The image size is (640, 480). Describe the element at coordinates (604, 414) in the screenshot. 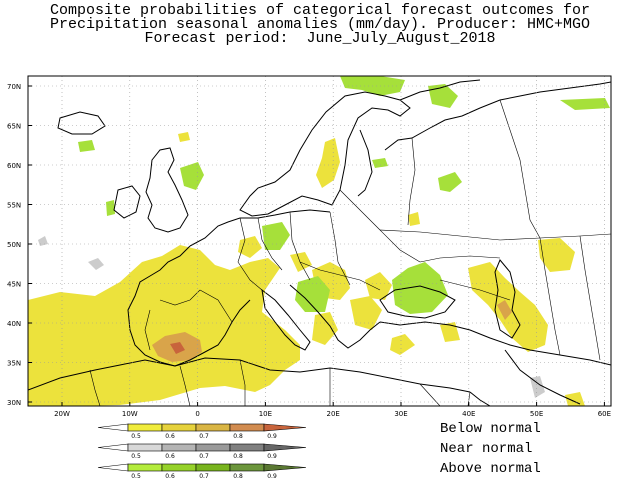

I see `lon-tick-label: 60E` at that location.